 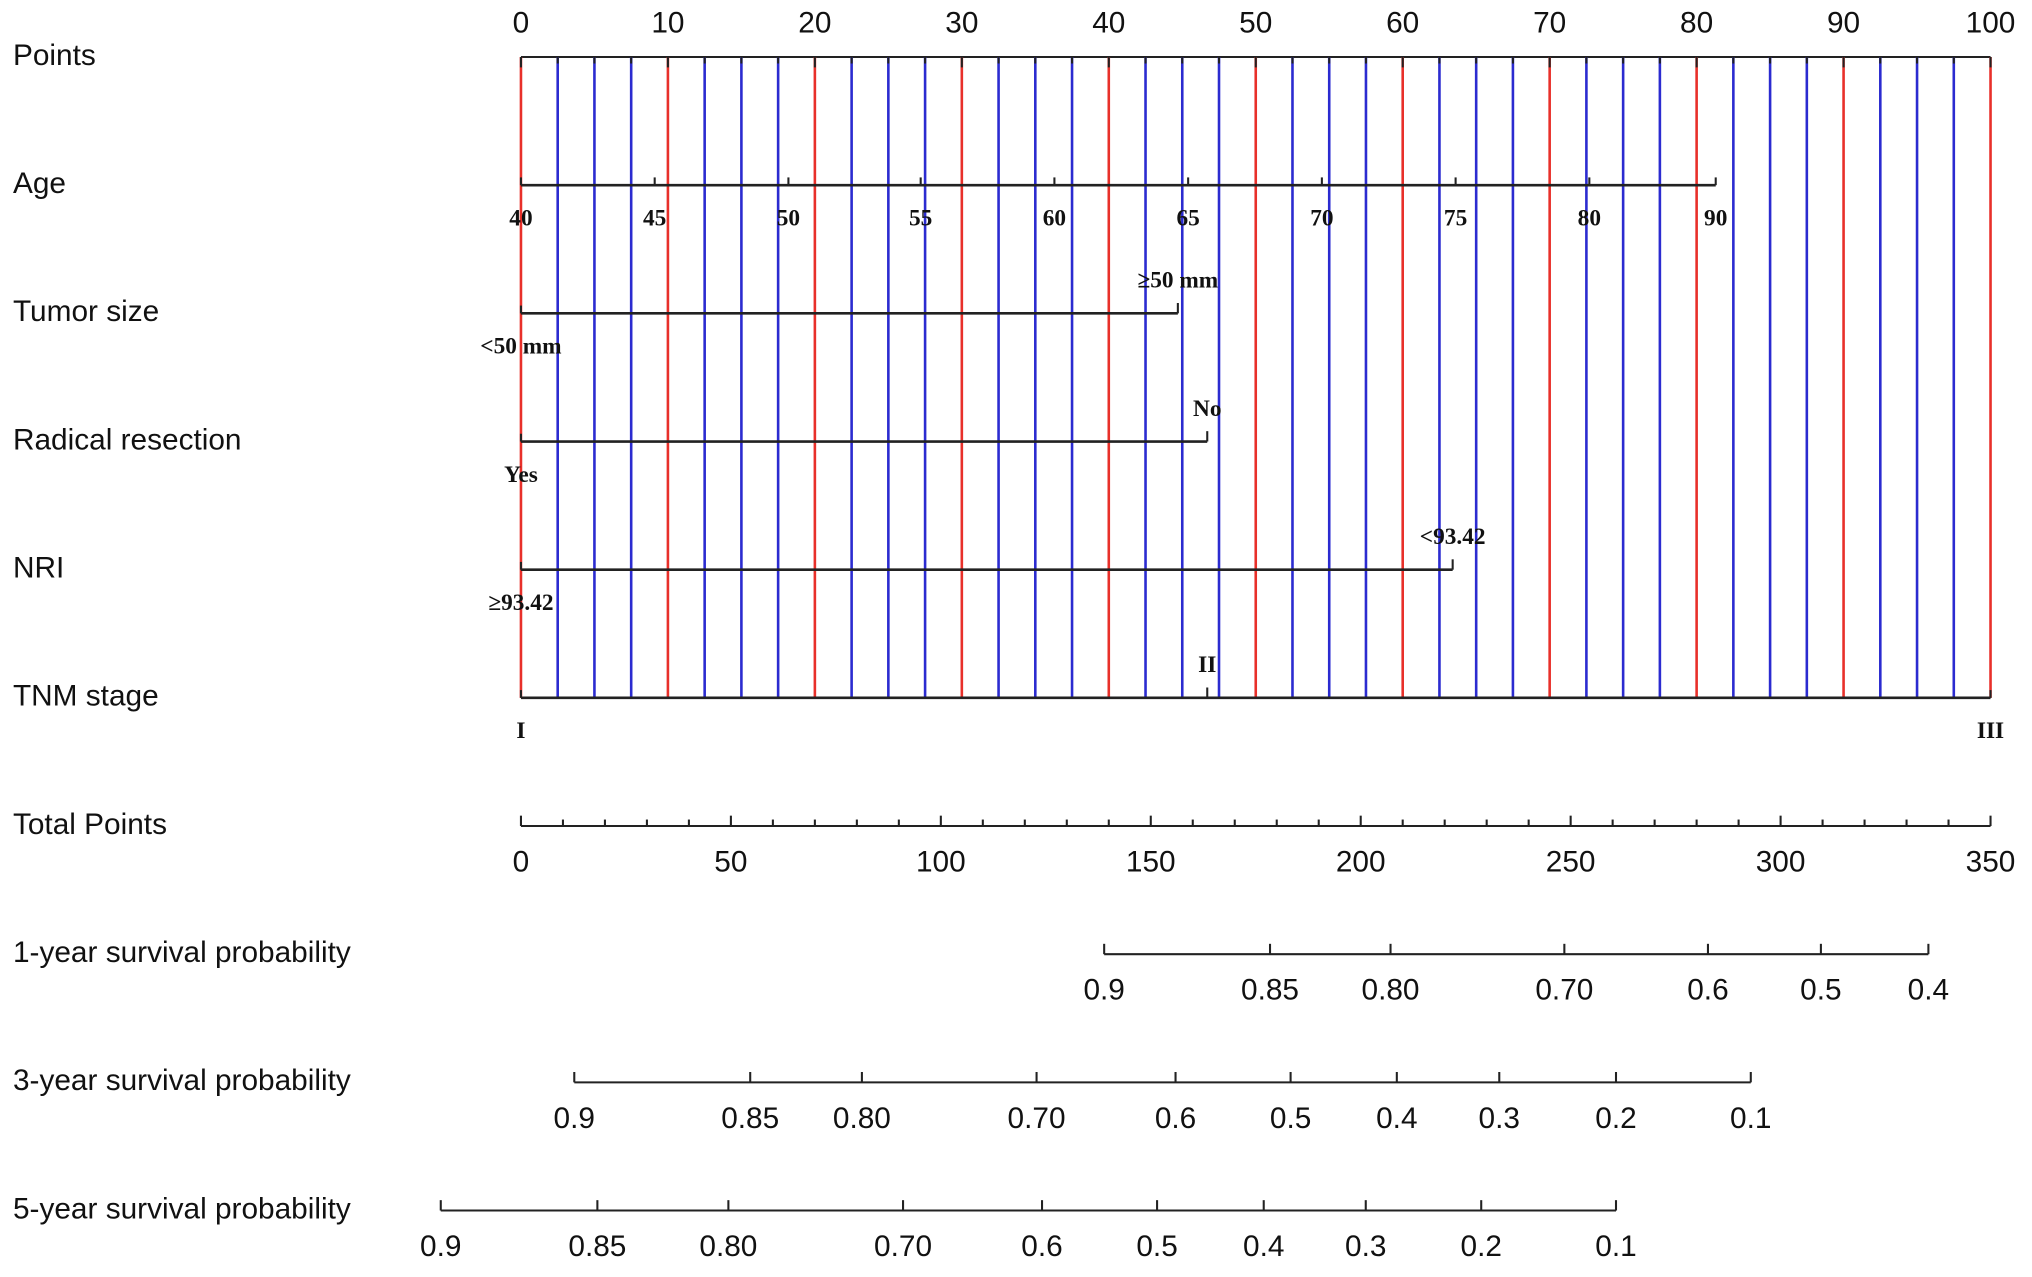 What do you see at coordinates (814, 22) in the screenshot?
I see `tick-label: 20` at bounding box center [814, 22].